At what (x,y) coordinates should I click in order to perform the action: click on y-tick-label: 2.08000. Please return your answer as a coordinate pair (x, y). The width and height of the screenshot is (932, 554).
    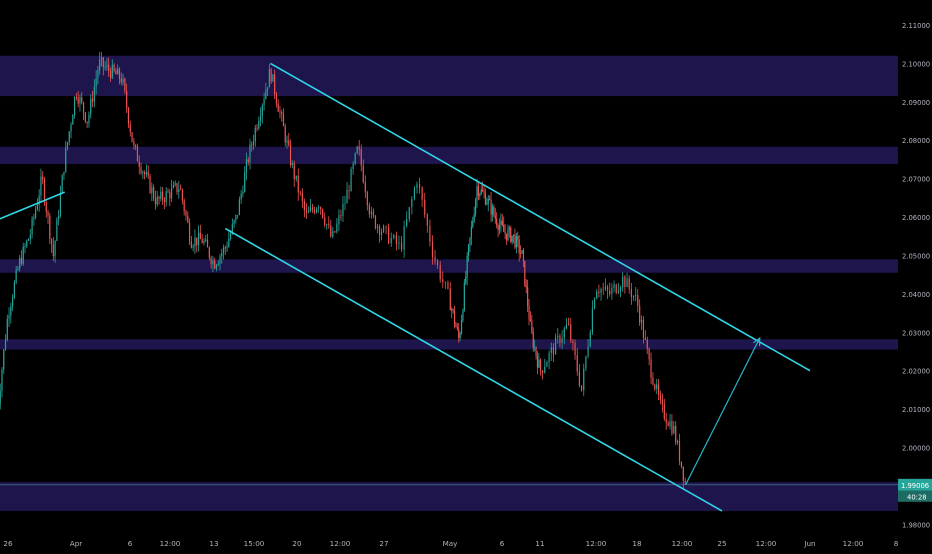
    Looking at the image, I should click on (916, 141).